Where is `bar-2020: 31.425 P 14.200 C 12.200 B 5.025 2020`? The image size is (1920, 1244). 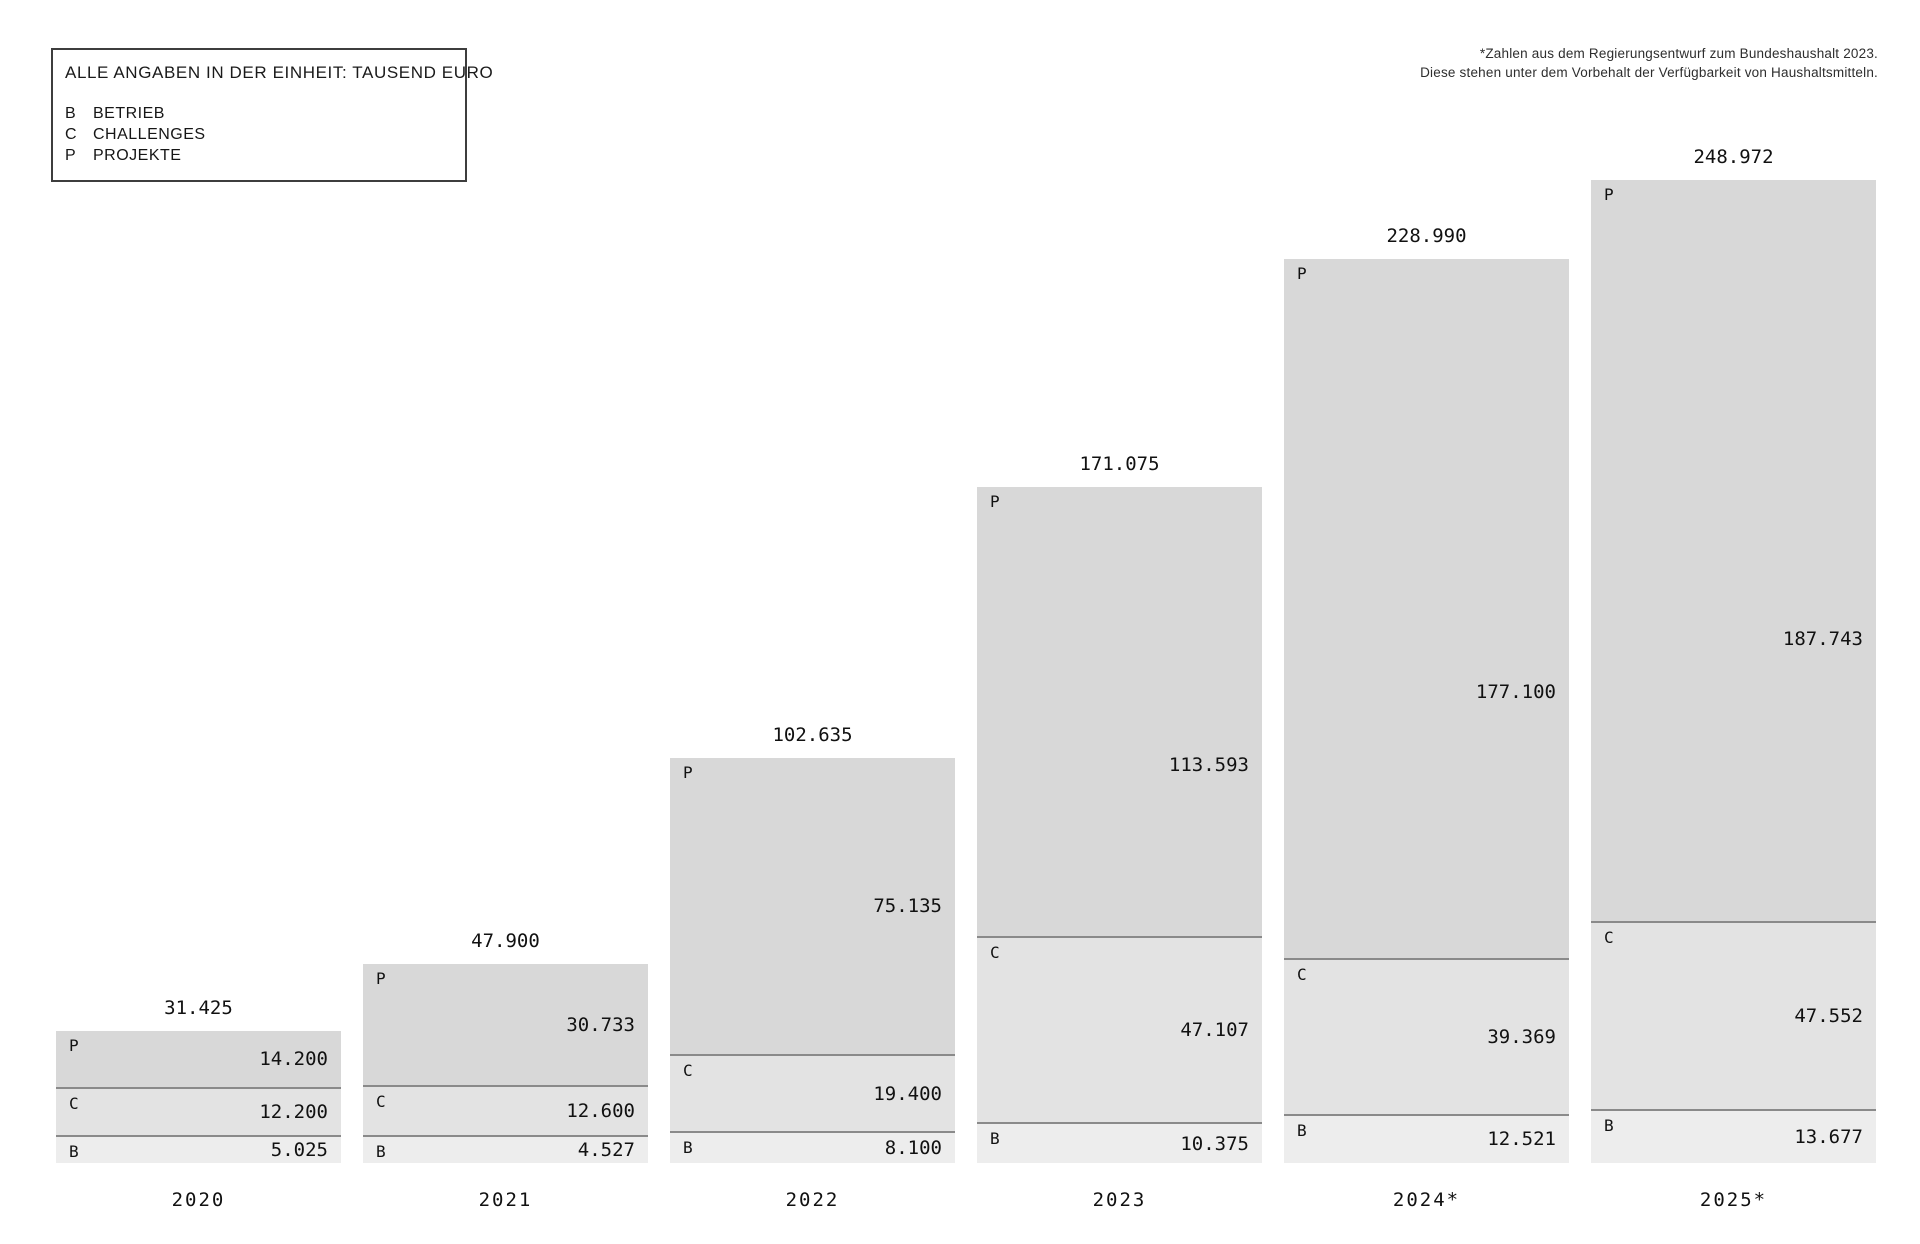
bar-2020: 31.425 P 14.200 C 12.200 B 5.025 2020 is located at coordinates (198, 1104).